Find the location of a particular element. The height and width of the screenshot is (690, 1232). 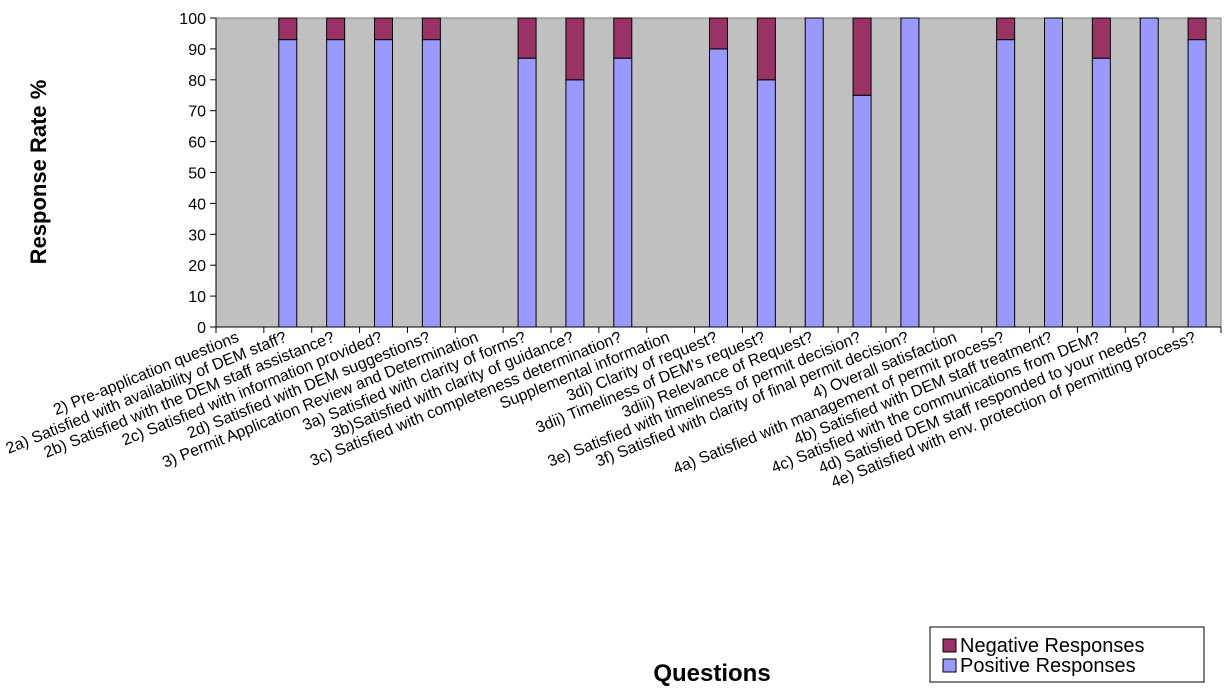

y-tick-label: 10 is located at coordinates (197, 297).